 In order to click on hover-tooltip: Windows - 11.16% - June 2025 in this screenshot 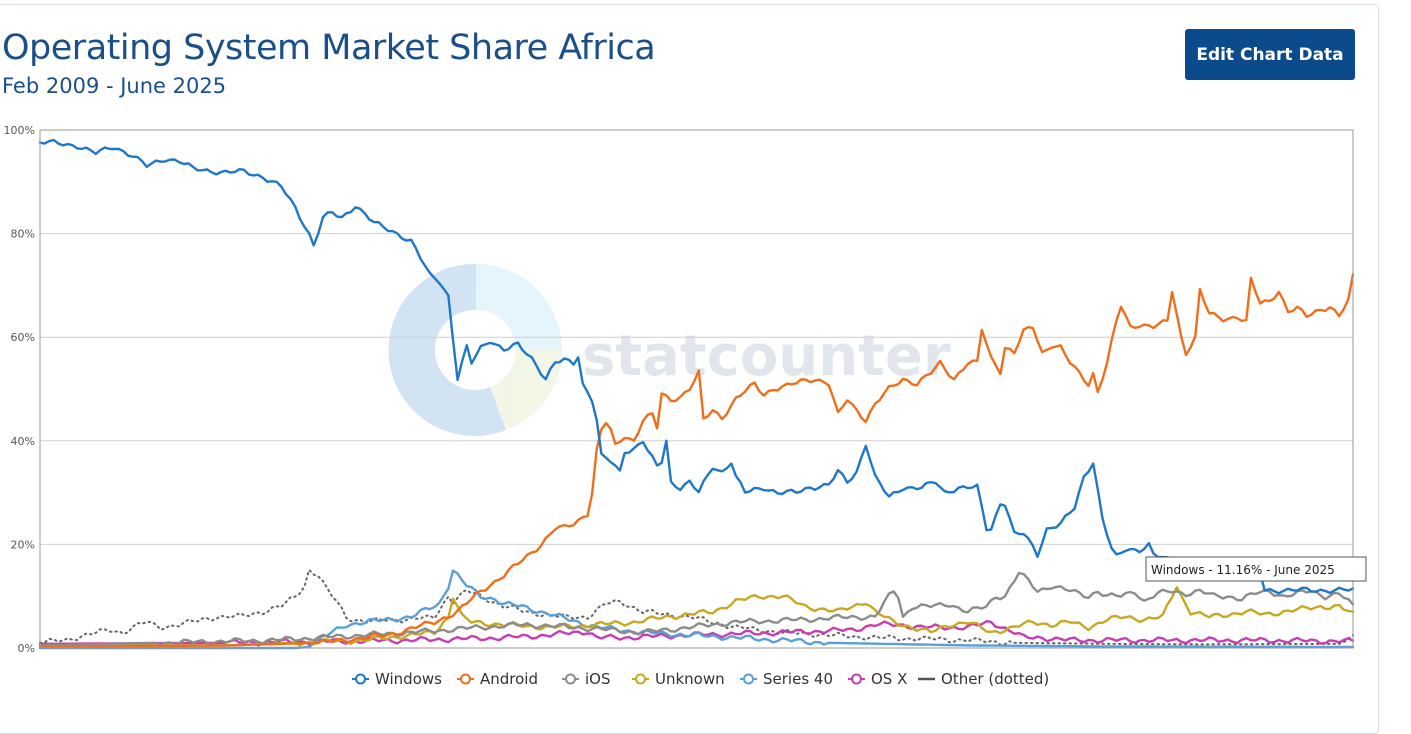, I will do `click(1256, 569)`.